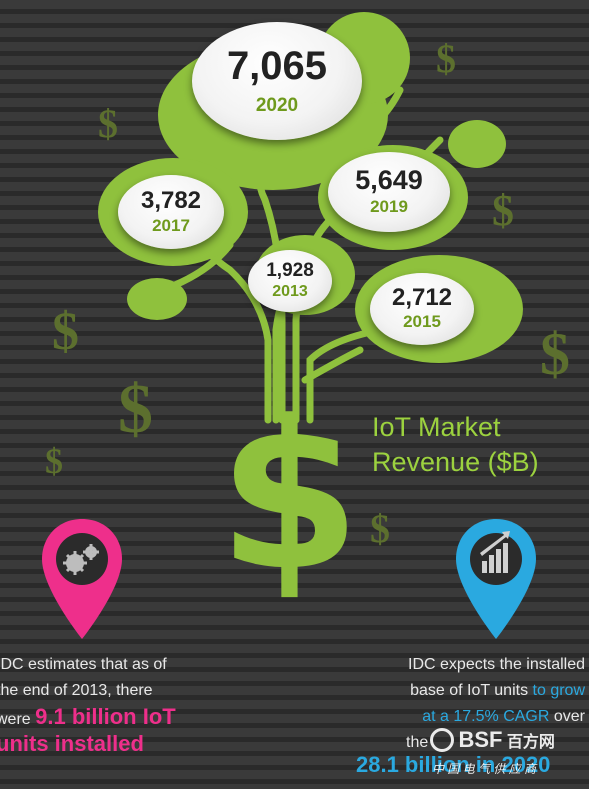 The height and width of the screenshot is (789, 589). What do you see at coordinates (486, 716) in the screenshot?
I see `highlight-text: at a 17.5% CAGR` at bounding box center [486, 716].